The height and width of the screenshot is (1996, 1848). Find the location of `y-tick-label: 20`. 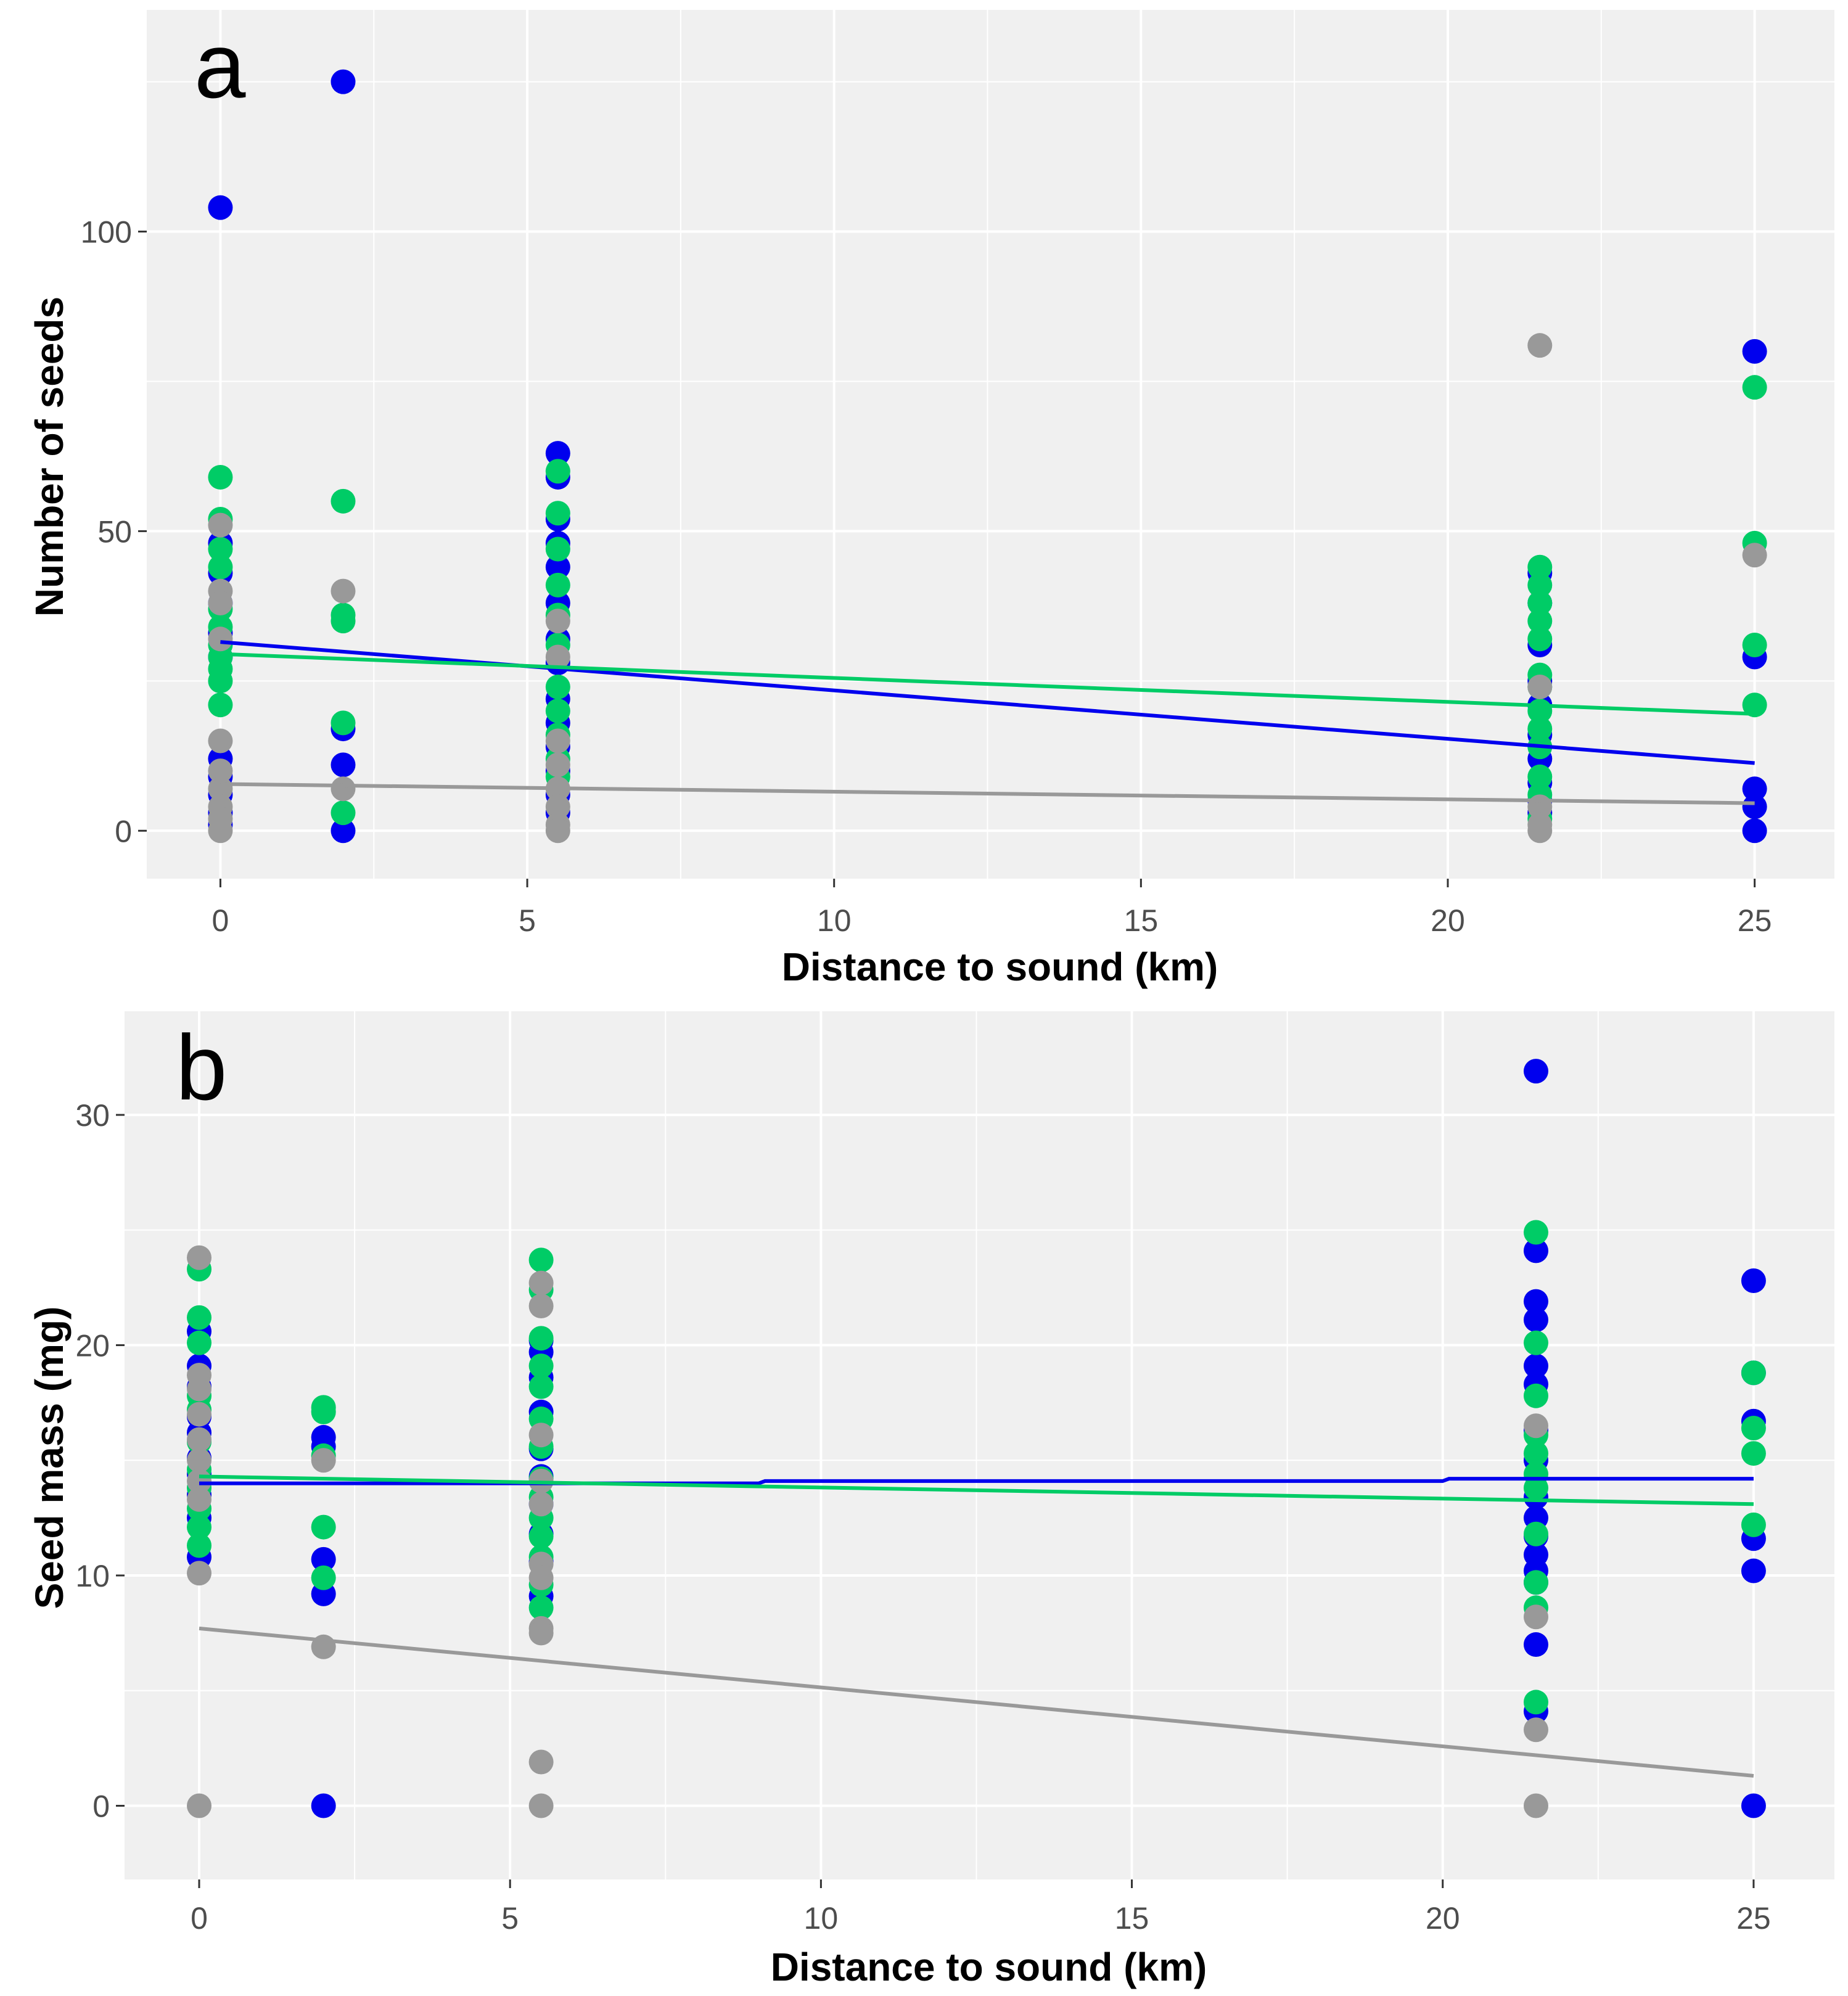

y-tick-label: 20 is located at coordinates (92, 1346).